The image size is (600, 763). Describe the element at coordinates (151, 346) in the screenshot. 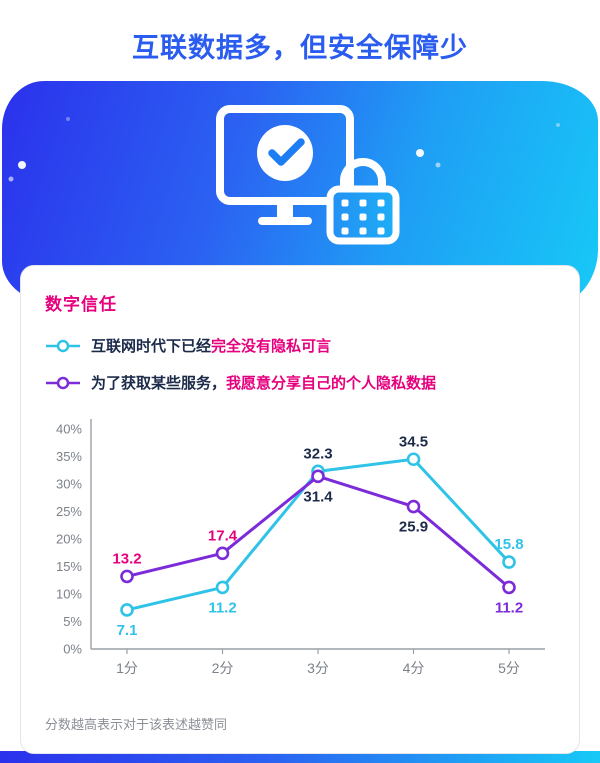

I see `legend-text-prefix: 互联网时代下已经` at that location.